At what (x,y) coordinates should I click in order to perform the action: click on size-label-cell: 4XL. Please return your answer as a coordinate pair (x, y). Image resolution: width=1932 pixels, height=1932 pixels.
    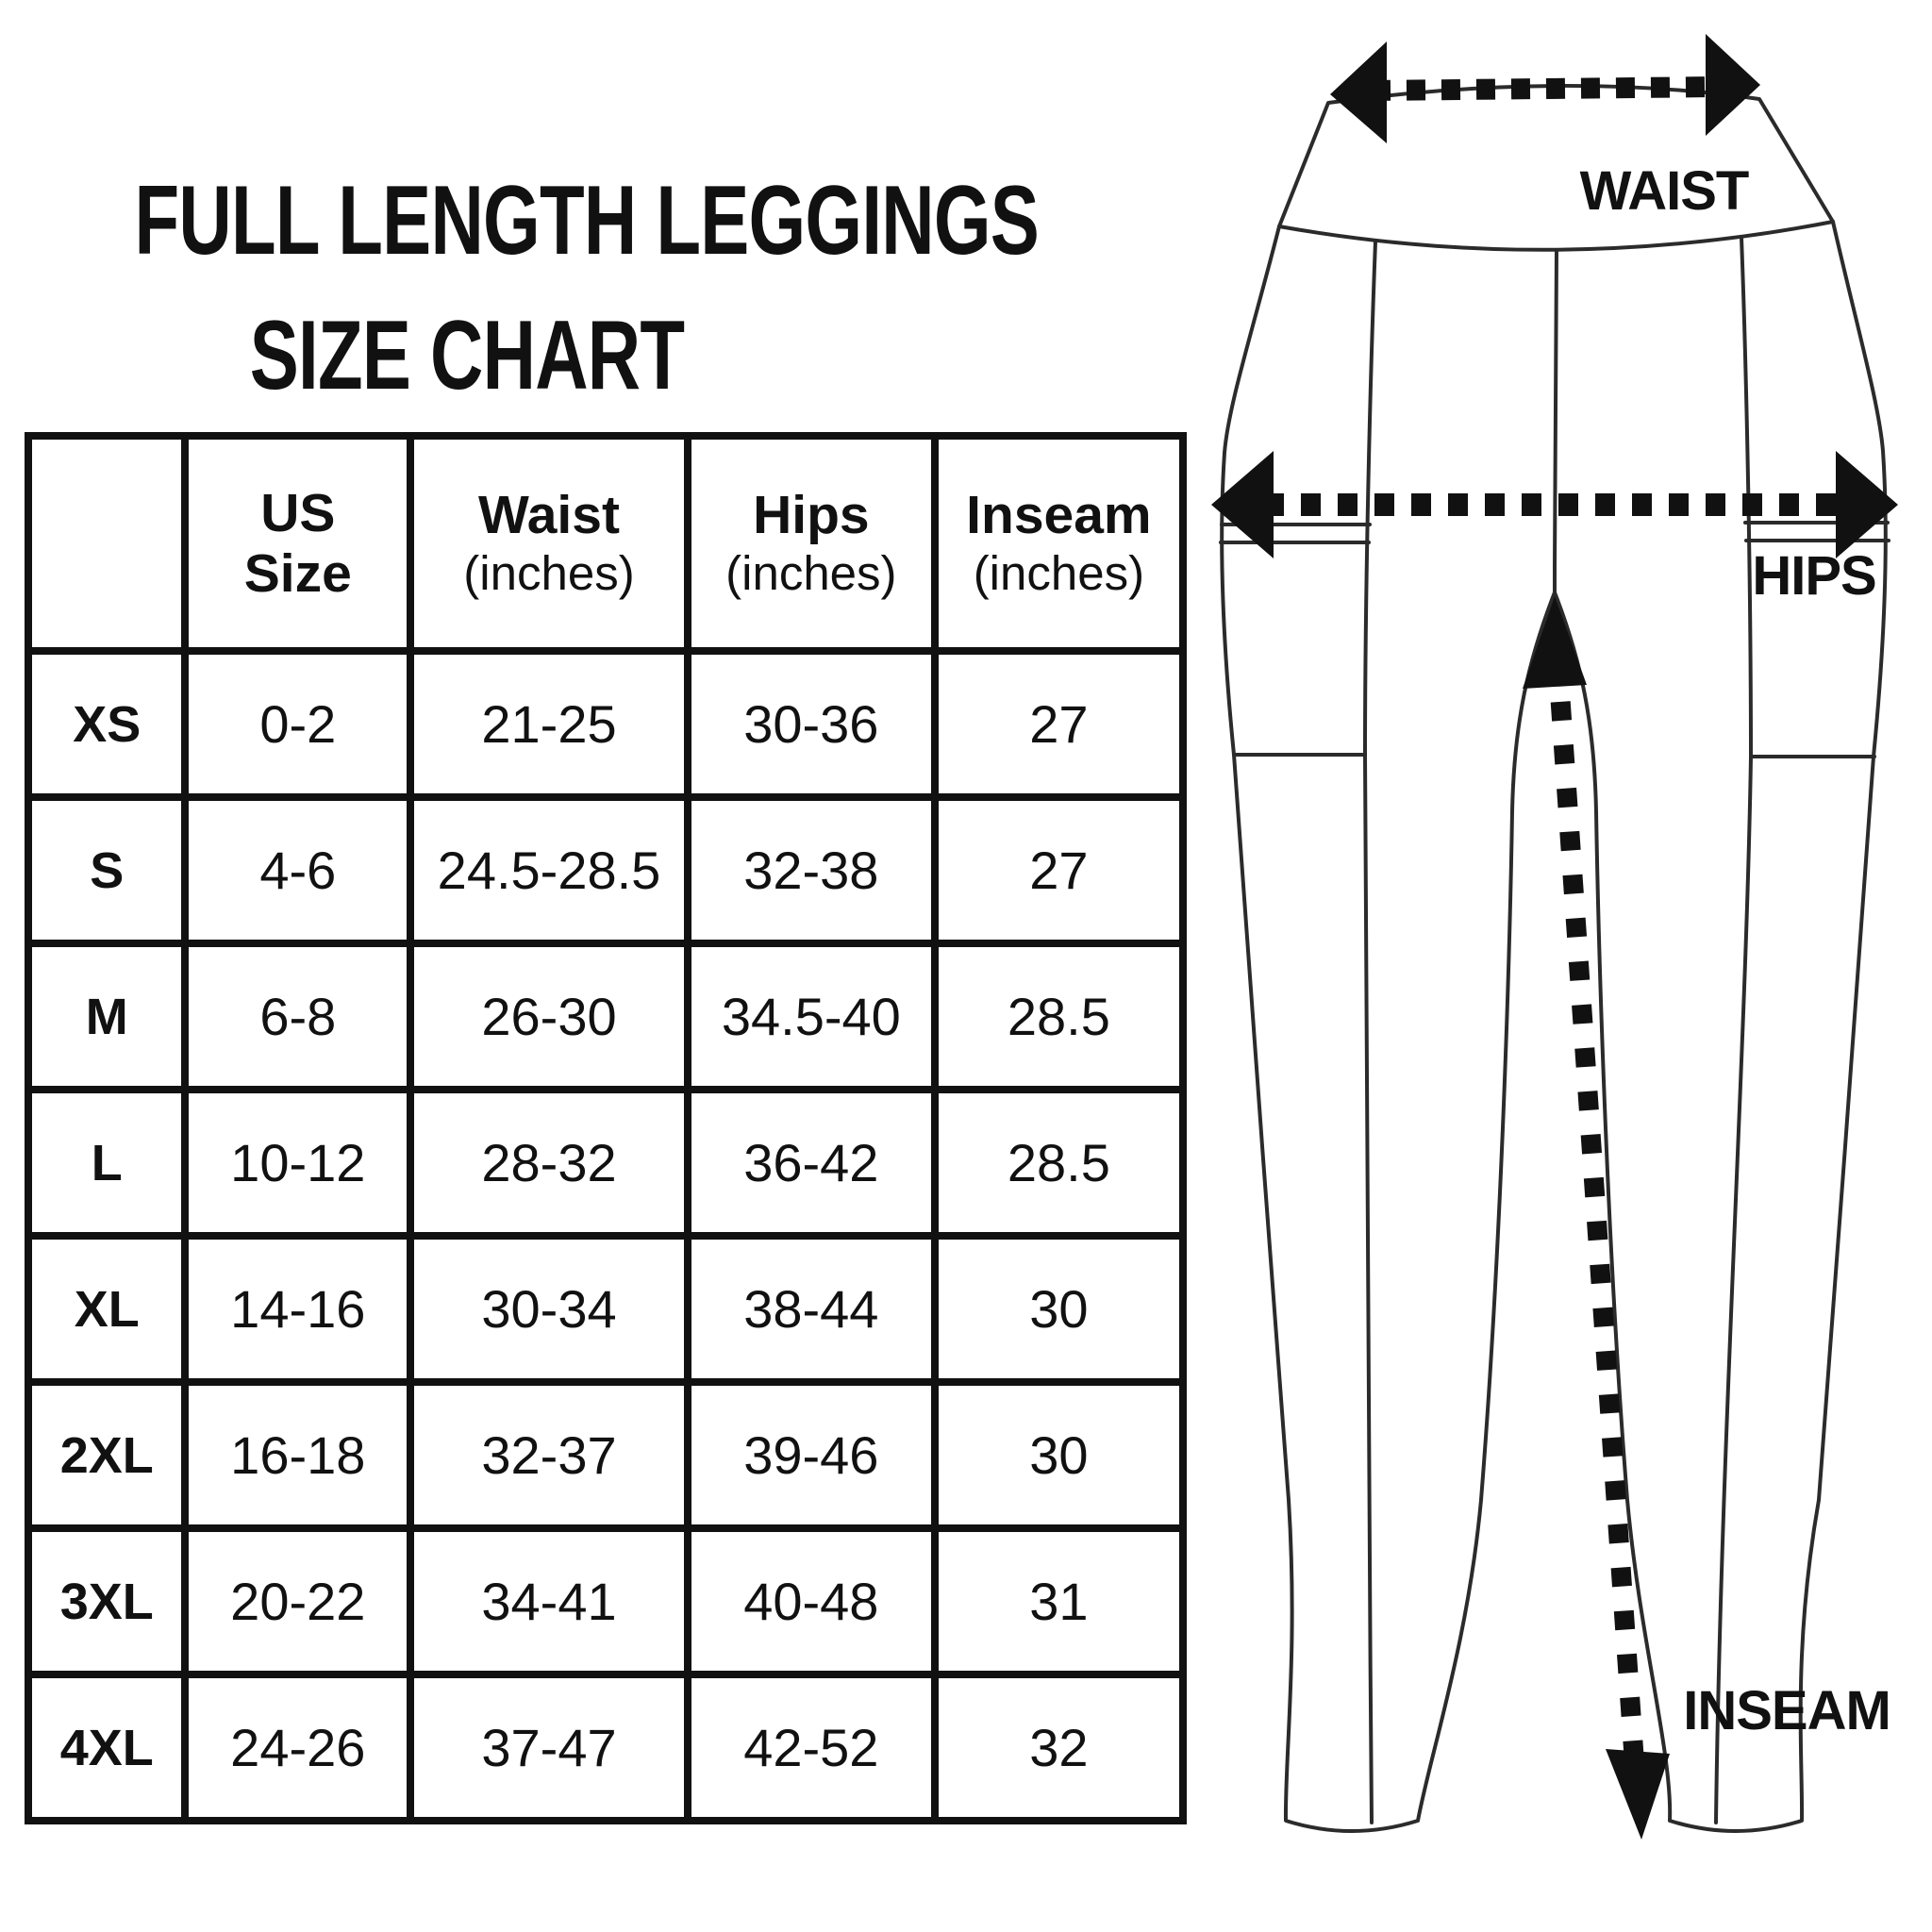
    Looking at the image, I should click on (107, 1748).